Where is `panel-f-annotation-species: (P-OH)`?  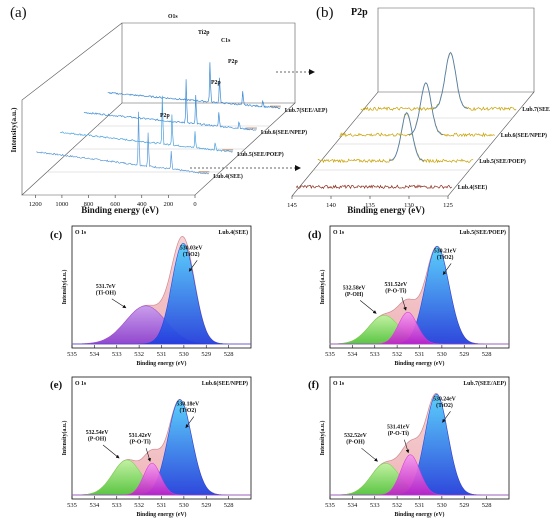
panel-f-annotation-species: (P-OH) is located at coordinates (355, 442).